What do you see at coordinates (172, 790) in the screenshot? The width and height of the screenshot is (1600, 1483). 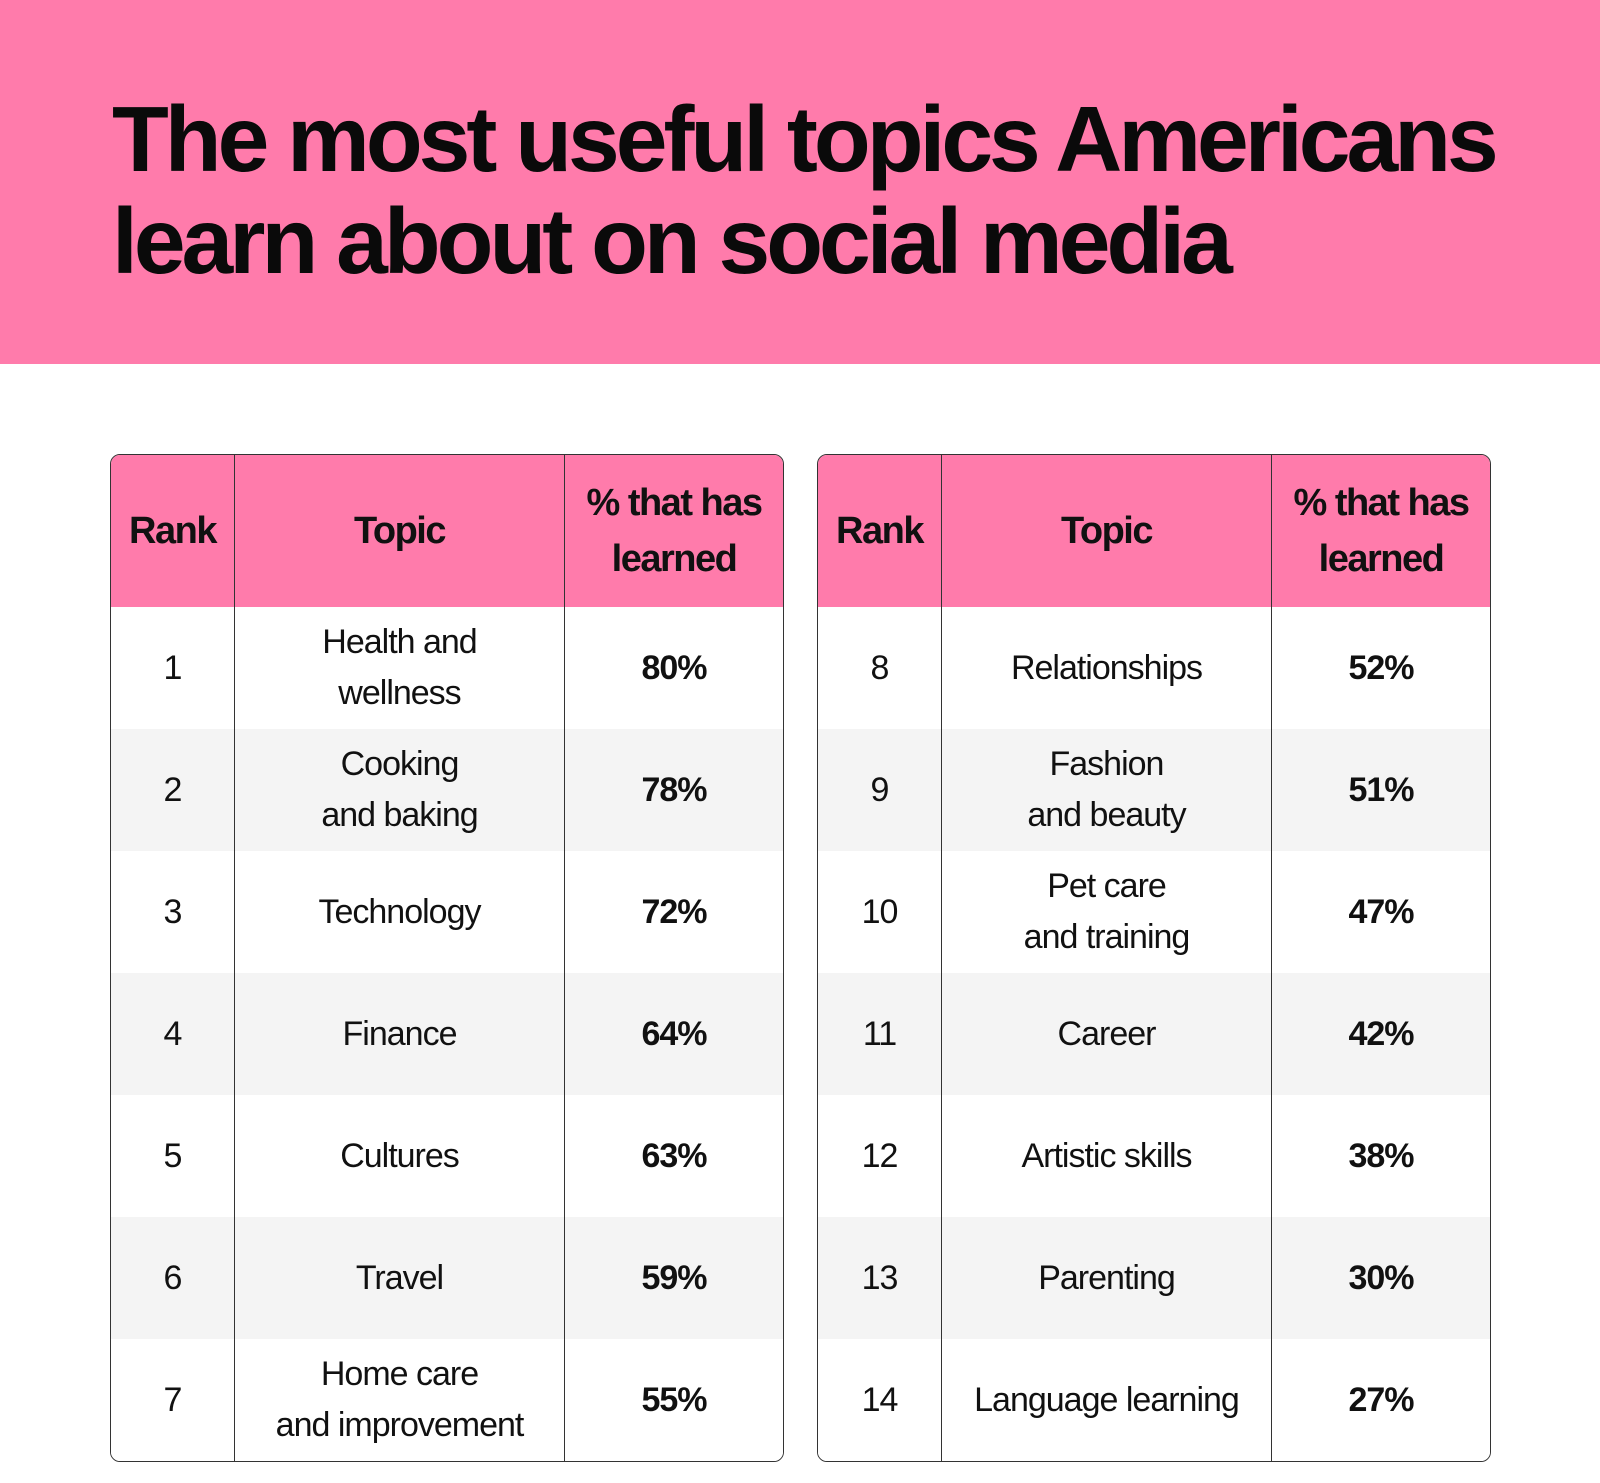 I see `rank-cell: 2` at bounding box center [172, 790].